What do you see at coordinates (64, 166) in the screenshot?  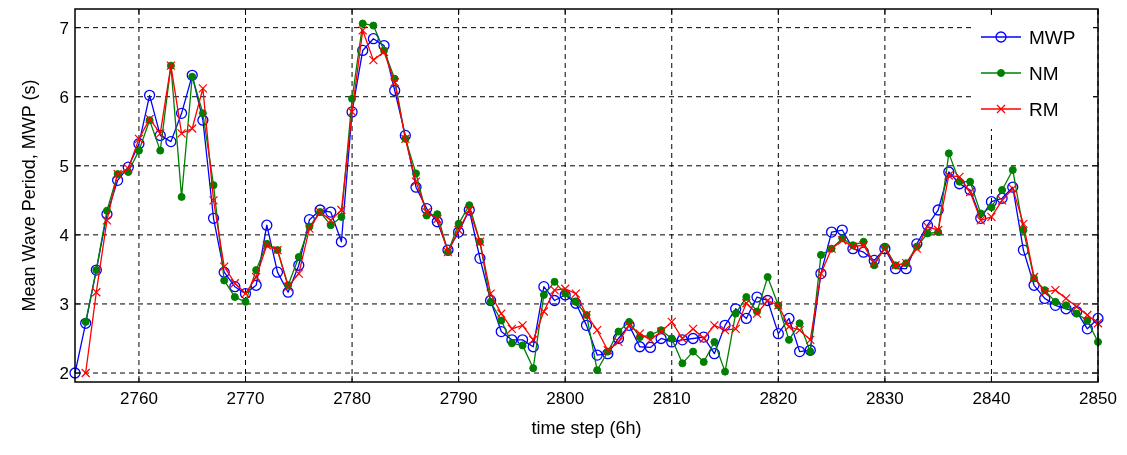 I see `y-tick-label: 5` at bounding box center [64, 166].